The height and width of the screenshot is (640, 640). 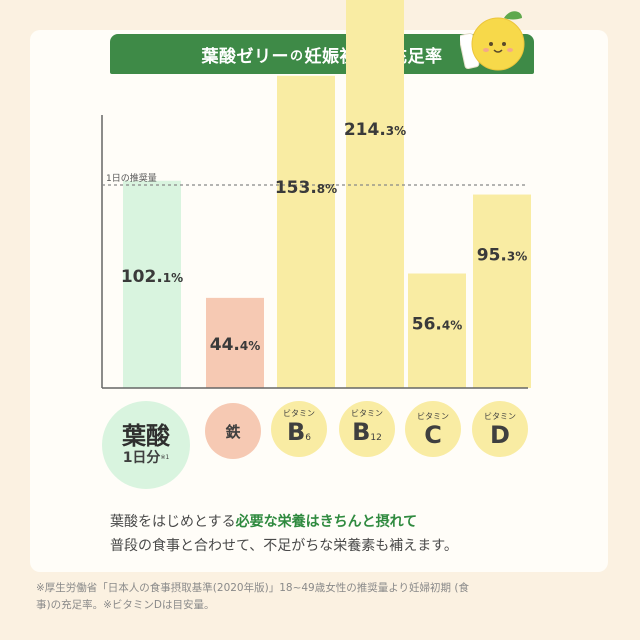 I want to click on caption-highlight: 必要な栄養はきちんと摂れて, so click(x=326, y=522).